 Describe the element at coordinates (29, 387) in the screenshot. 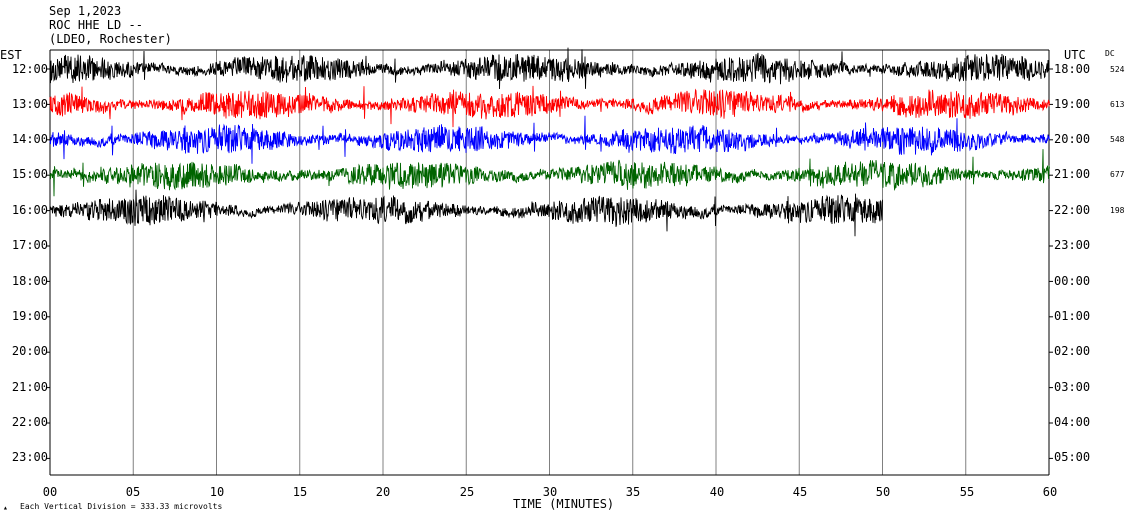

I see `est-tick-label: 21:00` at that location.